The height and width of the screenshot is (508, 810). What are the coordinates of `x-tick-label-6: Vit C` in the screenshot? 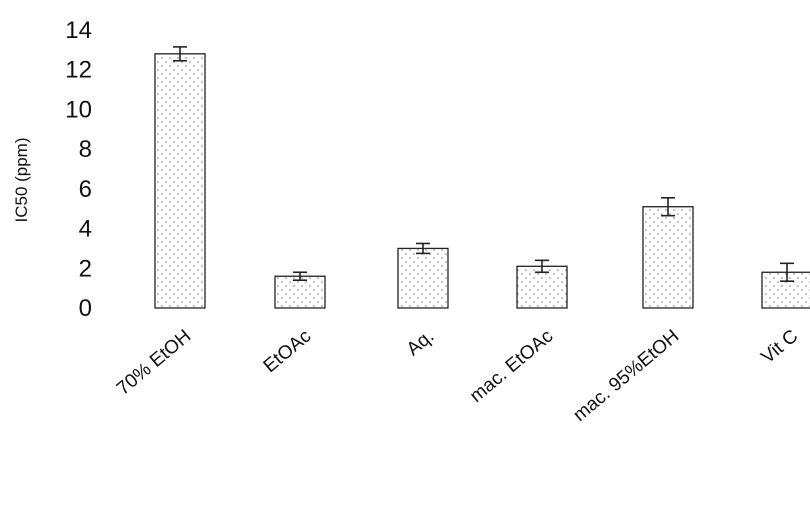 It's located at (779, 347).